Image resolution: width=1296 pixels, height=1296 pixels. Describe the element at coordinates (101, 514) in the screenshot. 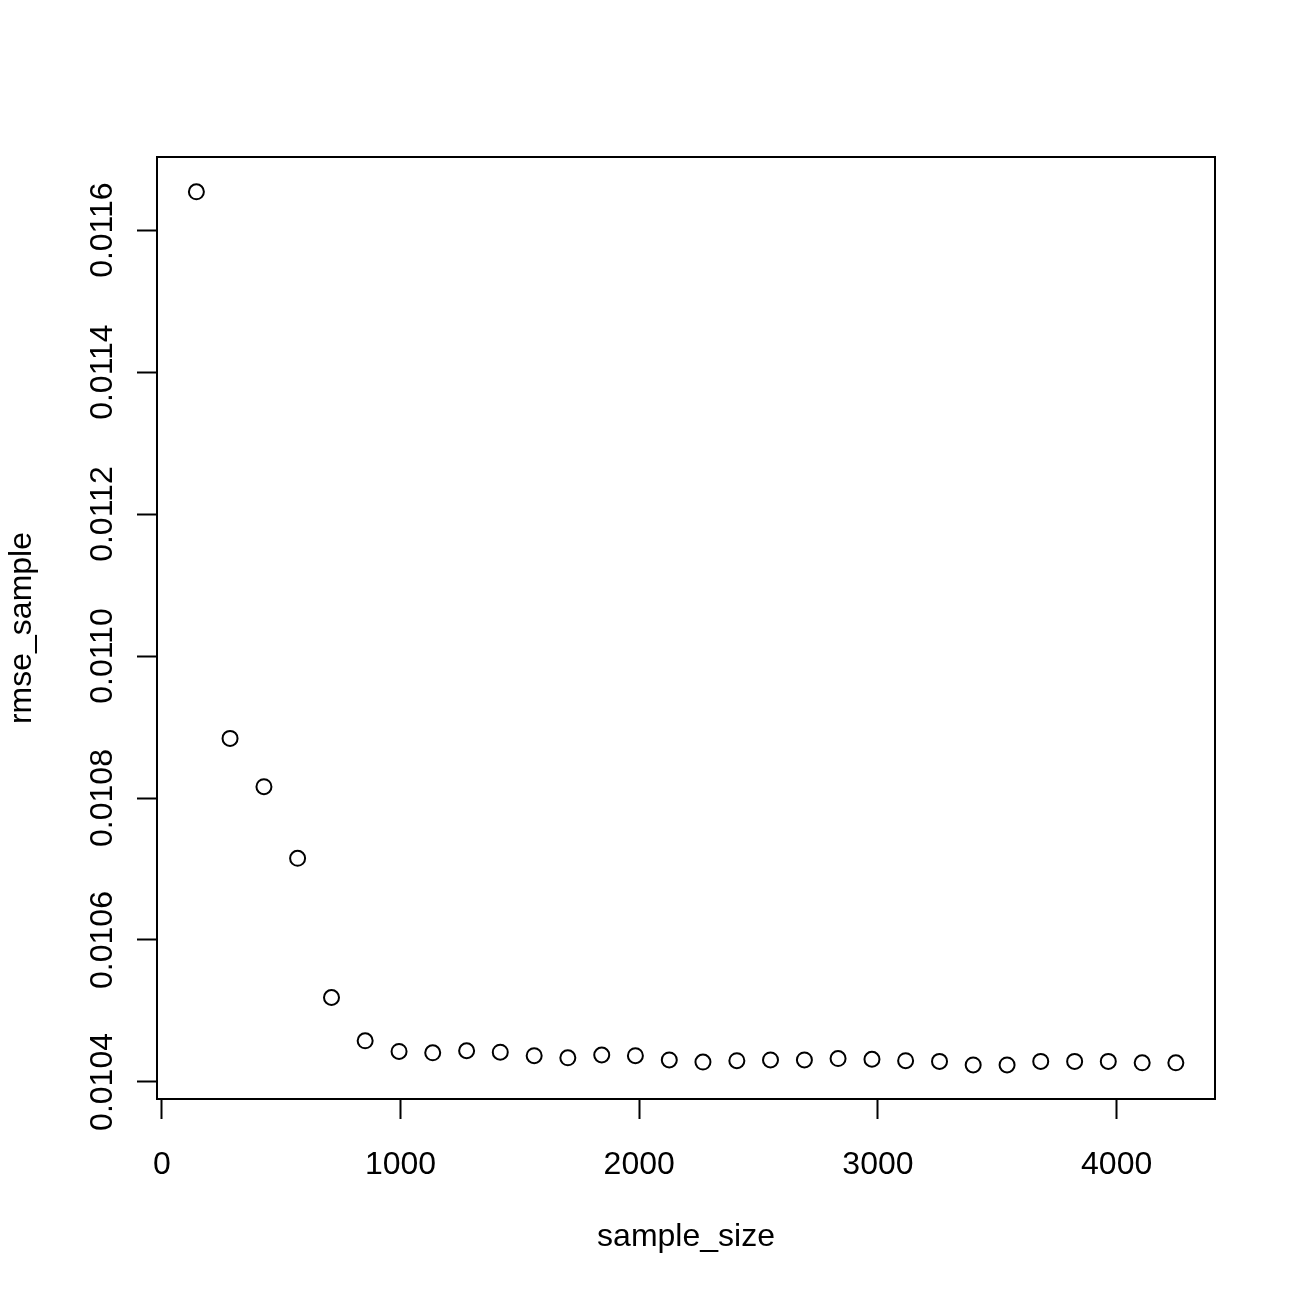

I see `y-tick-label: 0.0112` at that location.